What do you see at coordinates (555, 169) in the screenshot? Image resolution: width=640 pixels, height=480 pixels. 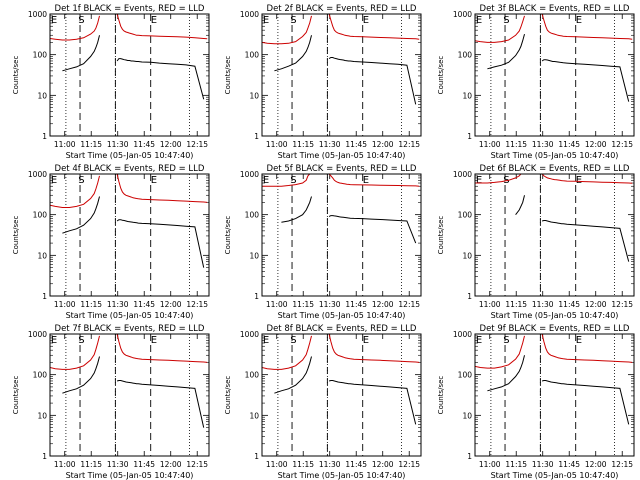 I see `chart-title: Det 6f BLACK = Events, RED = LLD` at bounding box center [555, 169].